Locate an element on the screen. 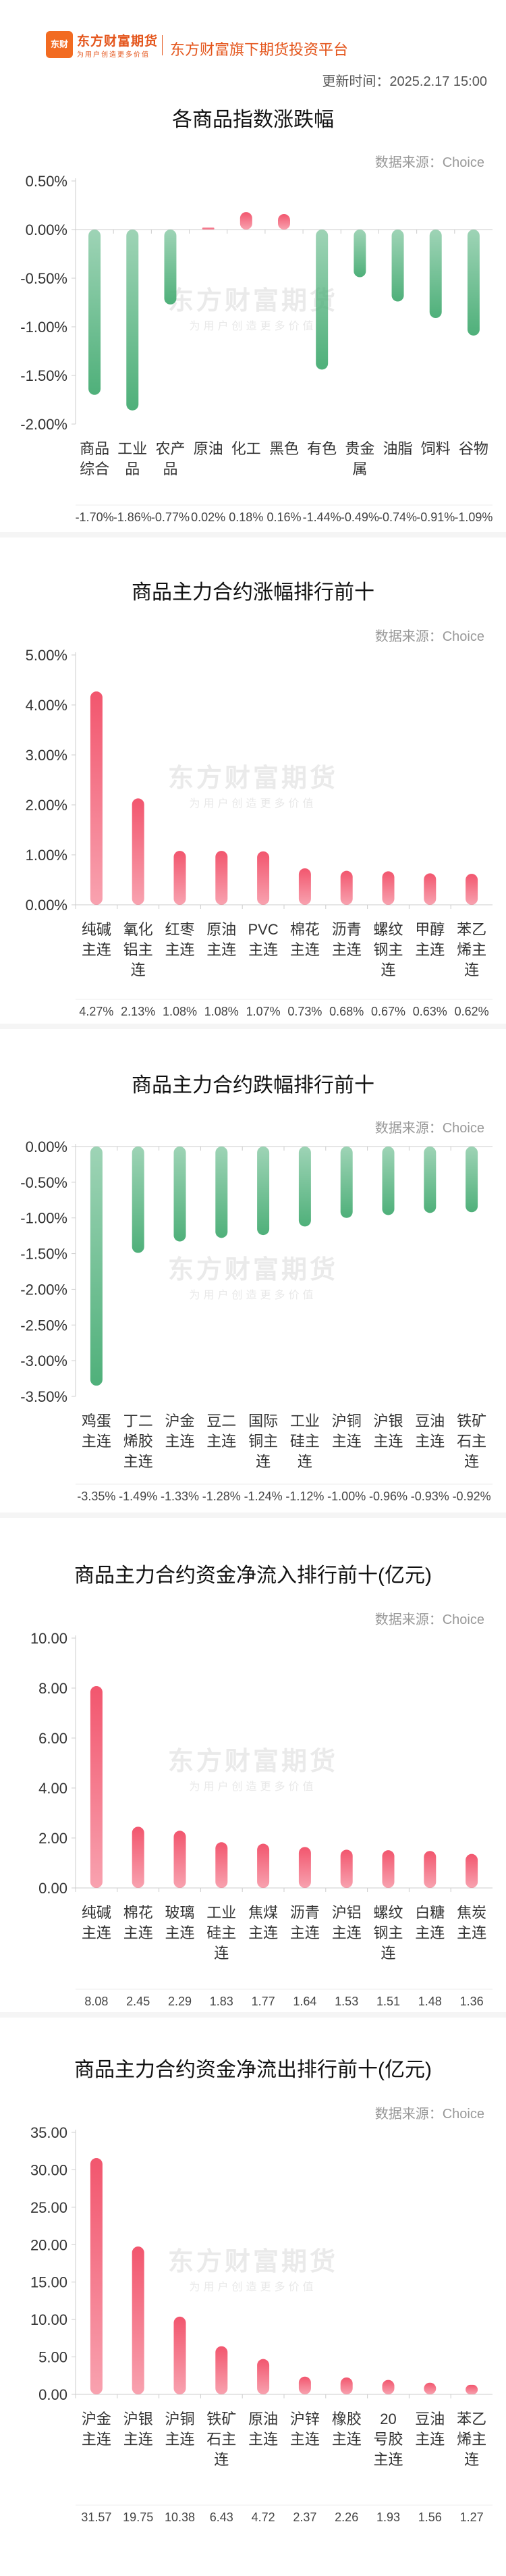 The height and width of the screenshot is (2576, 506). category-label: 烯胶 is located at coordinates (138, 1441).